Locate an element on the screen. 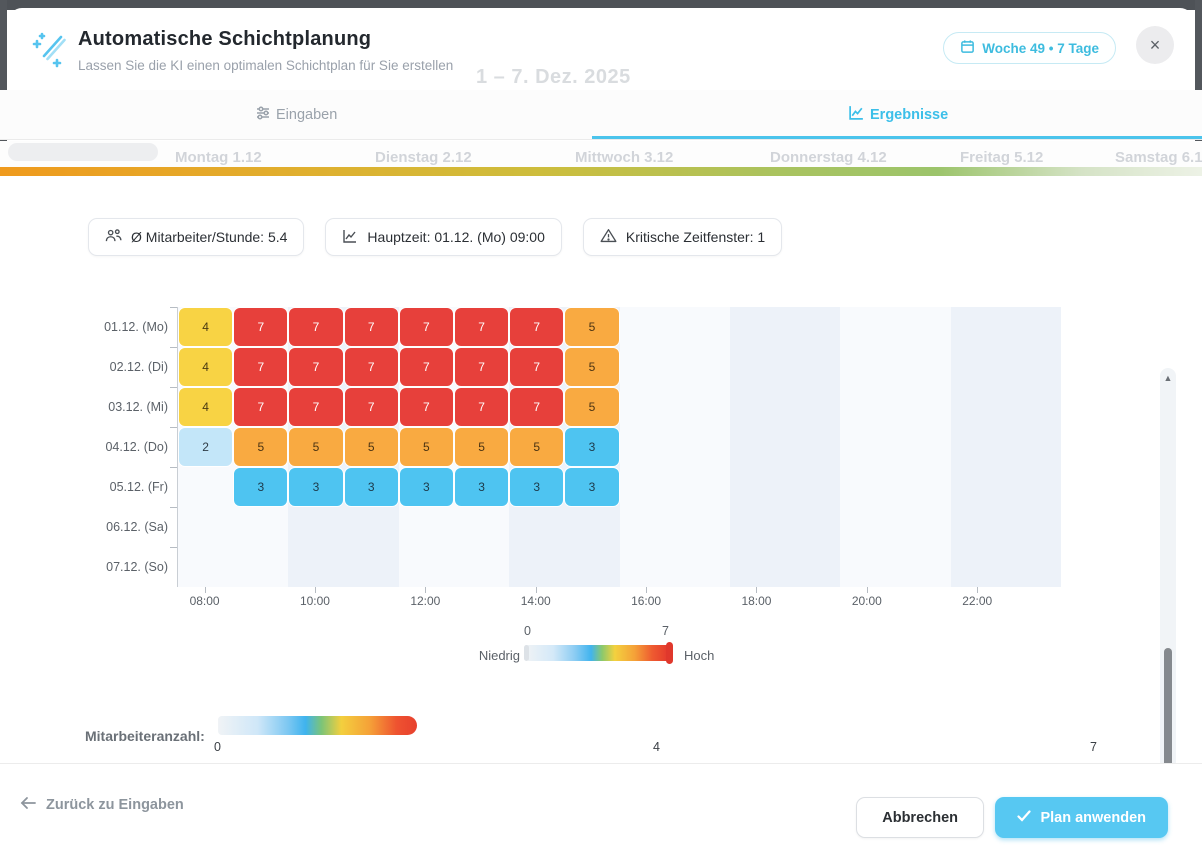 This screenshot has height=853, width=1202. heatmap-cell-05.12.-12h: 3 is located at coordinates (426, 487).